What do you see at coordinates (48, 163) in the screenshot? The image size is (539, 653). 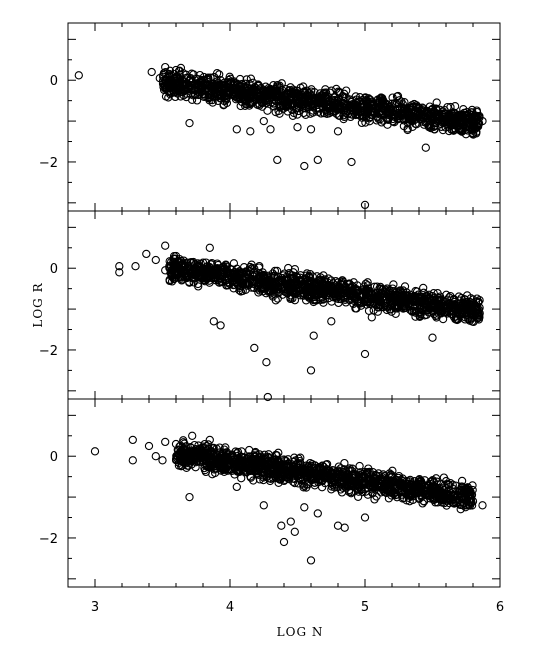 I see `y-tick-label: −2` at bounding box center [48, 163].